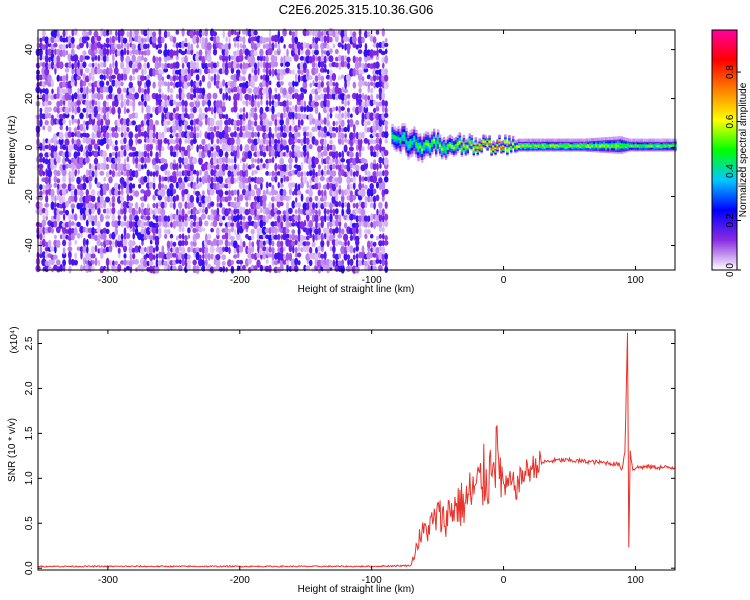  Describe the element at coordinates (12, 150) in the screenshot. I see `spectrogram-ylabel: Frequency (Hz)` at that location.